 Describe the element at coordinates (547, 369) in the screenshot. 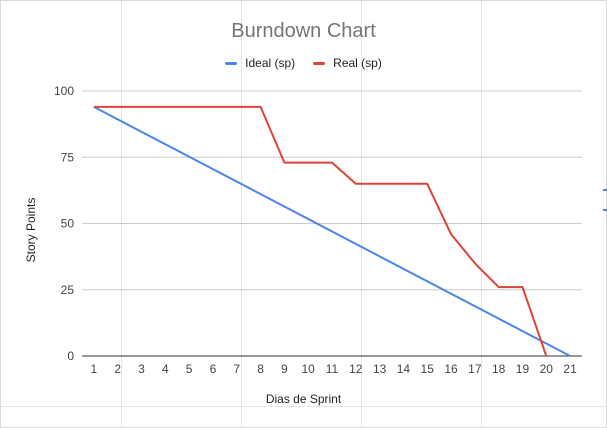

I see `x-tick-label: 20` at that location.